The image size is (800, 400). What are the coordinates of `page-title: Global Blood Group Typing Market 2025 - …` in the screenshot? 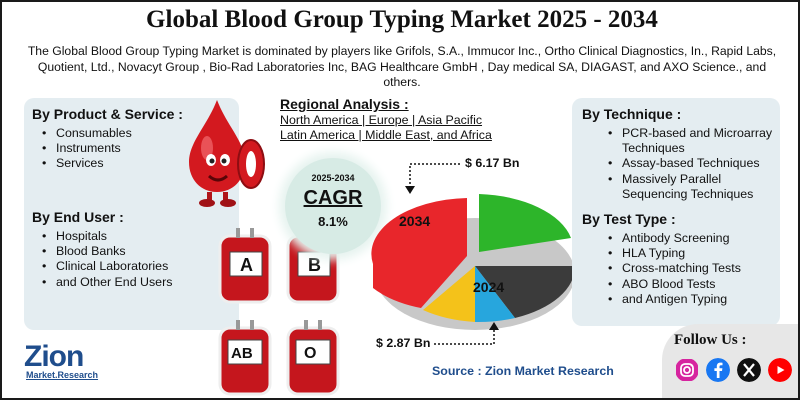 It's located at (402, 19).